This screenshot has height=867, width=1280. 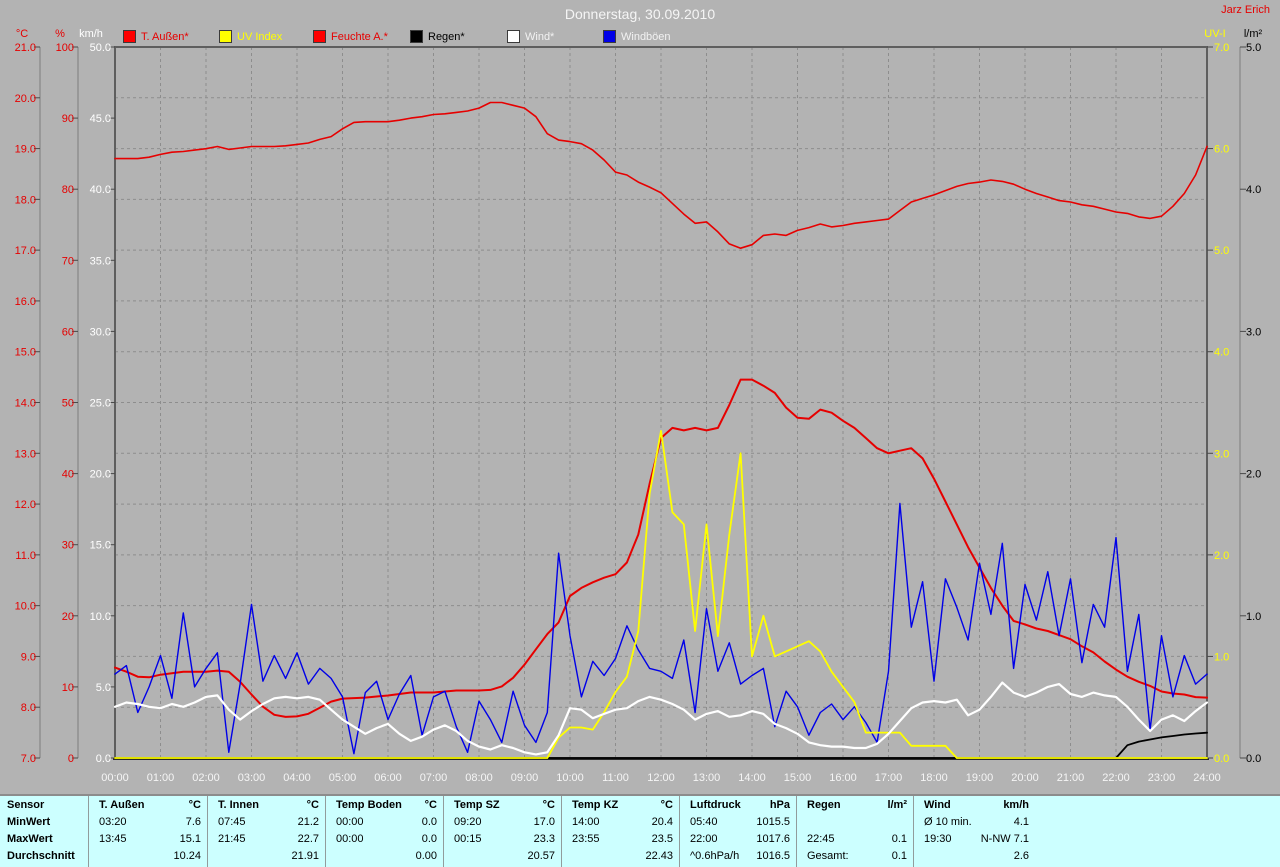 I want to click on table-group-t-au-en: T. Außen °C 03:20 7.6 13:45 15.1 10.24, so click(x=148, y=831).